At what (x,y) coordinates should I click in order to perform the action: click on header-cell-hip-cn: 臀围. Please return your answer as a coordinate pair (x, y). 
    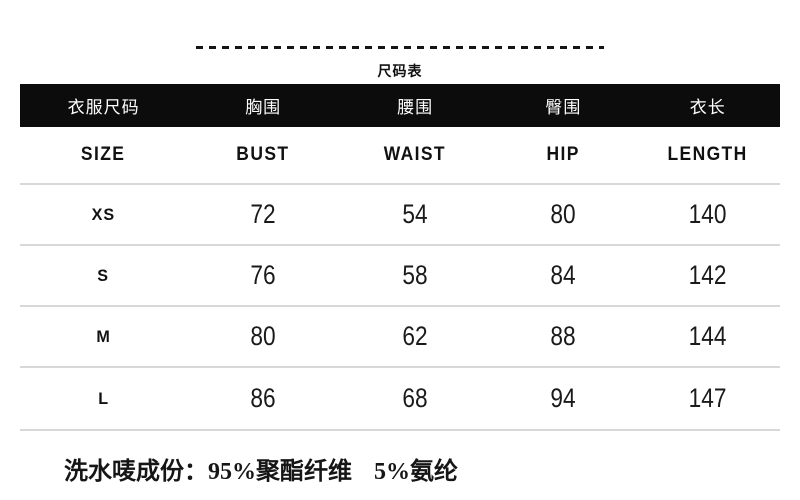
    Looking at the image, I should click on (563, 107).